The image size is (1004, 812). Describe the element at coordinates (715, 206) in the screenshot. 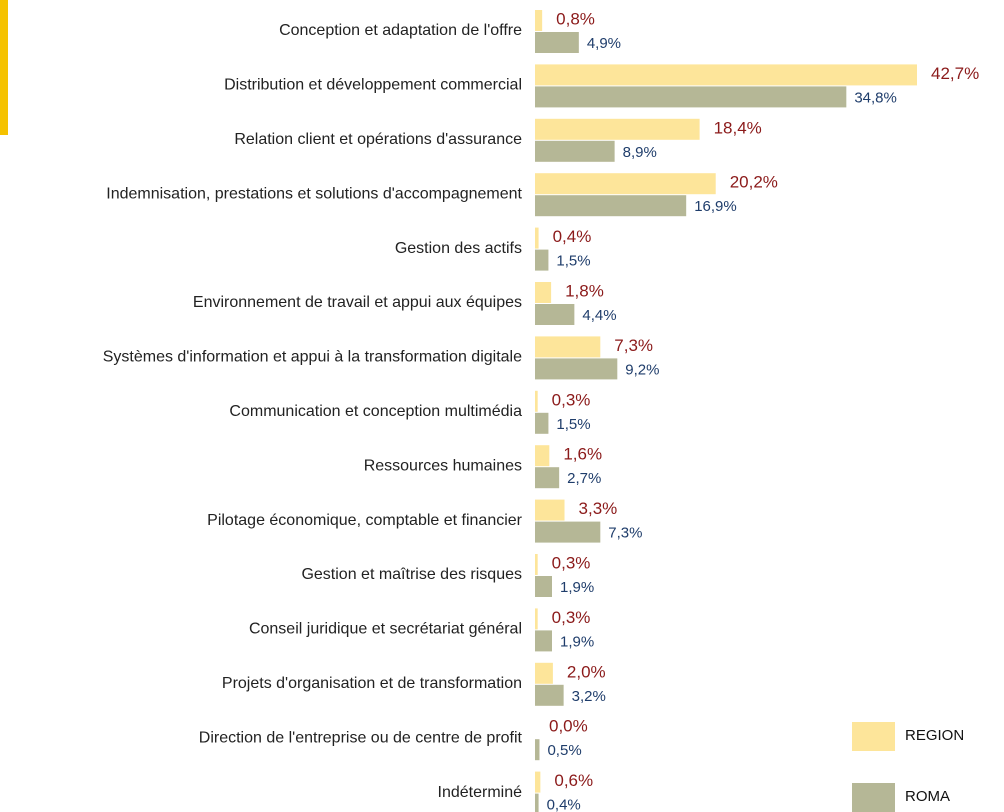

I see `value-label: 16,9%` at that location.